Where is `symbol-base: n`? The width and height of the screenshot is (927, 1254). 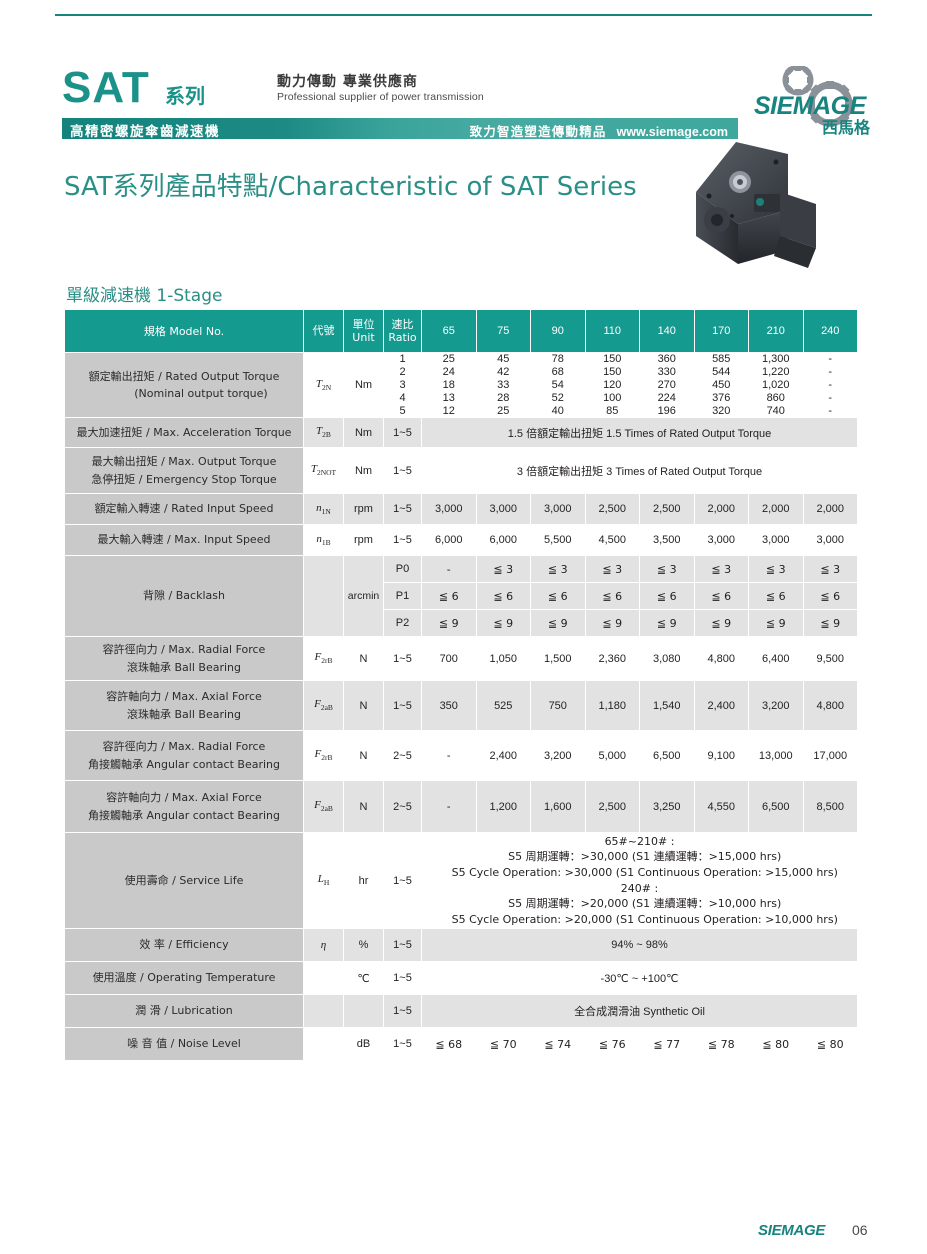 symbol-base: n is located at coordinates (319, 507).